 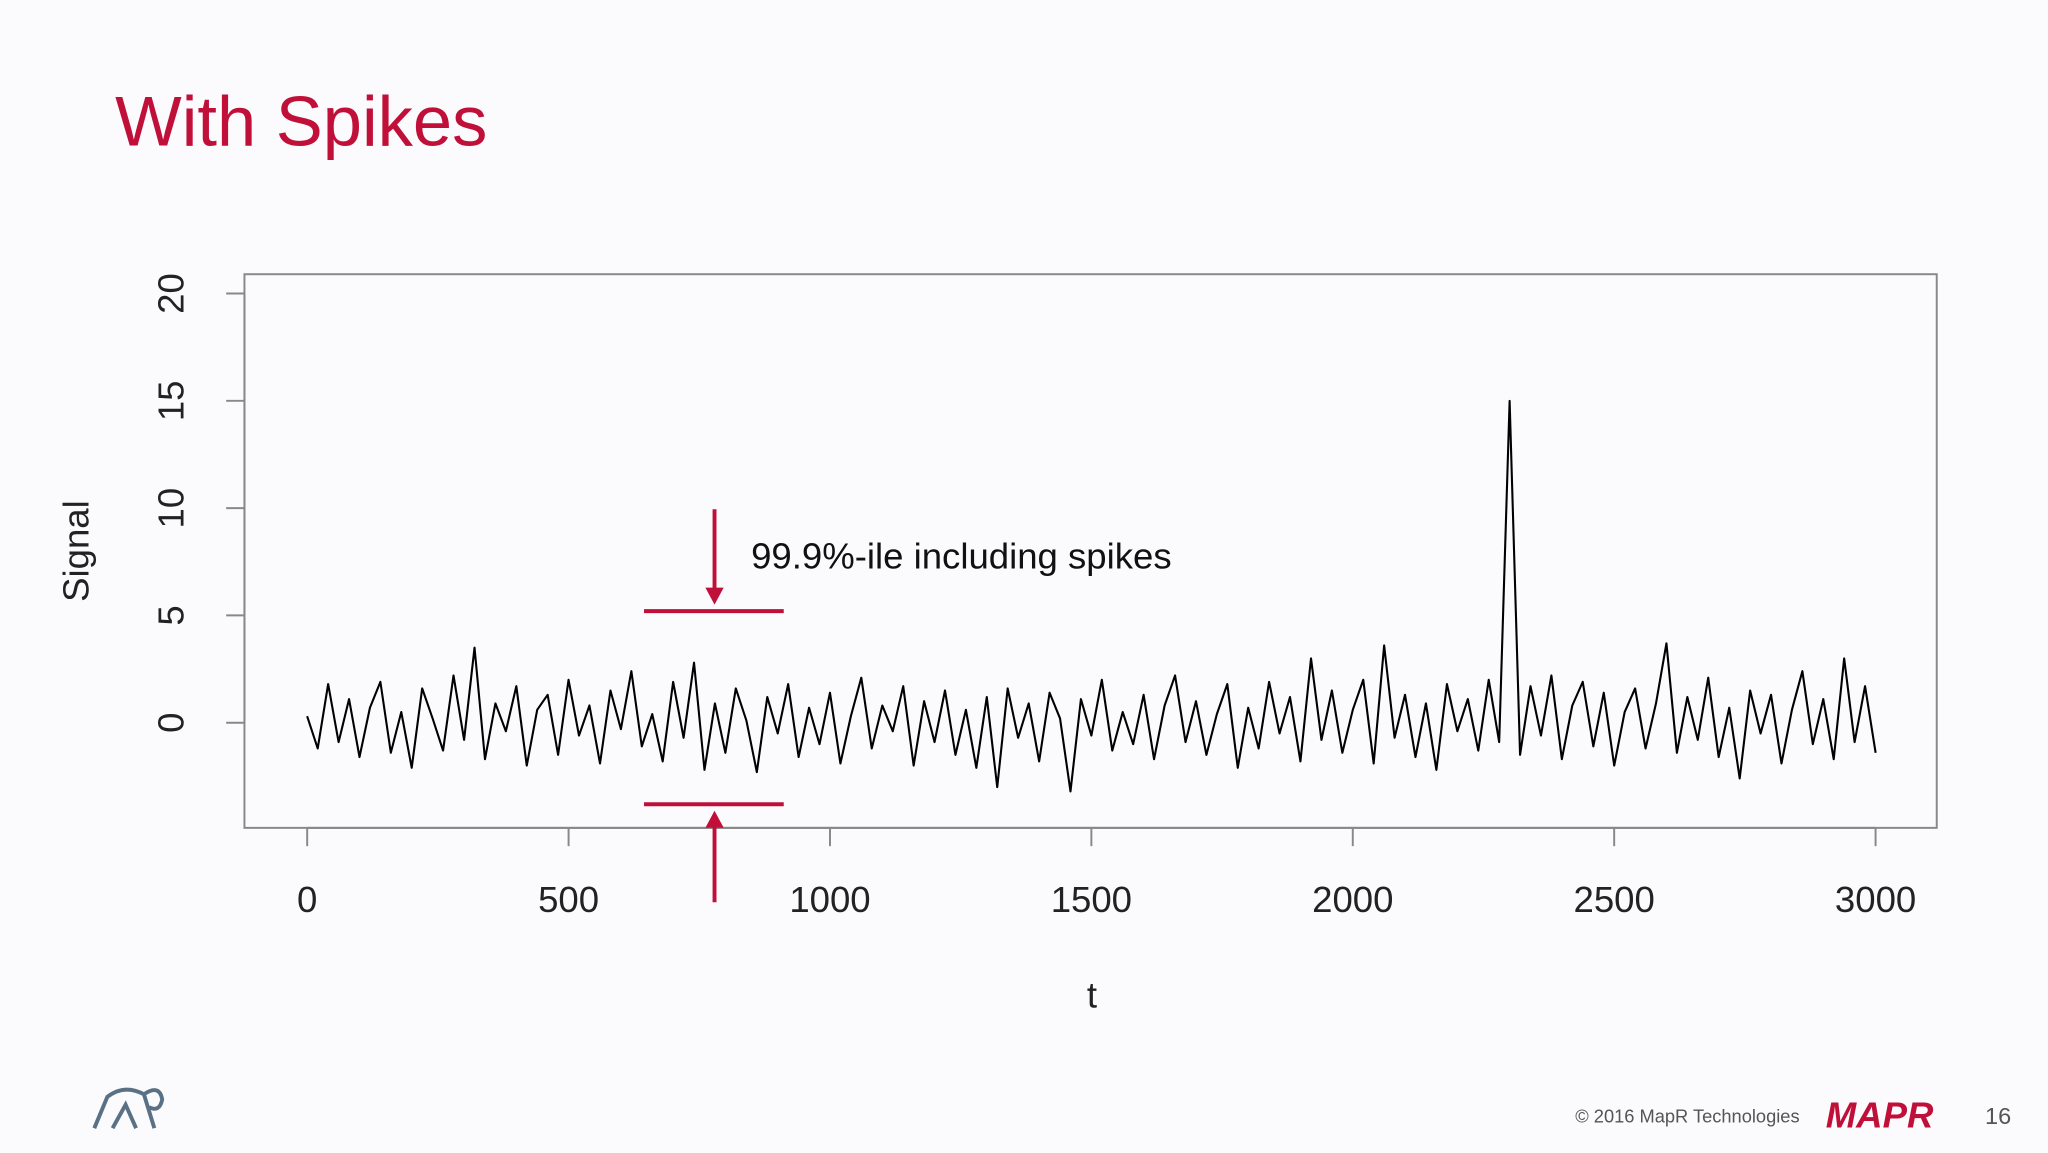 I want to click on y-tick-label: 0, so click(x=171, y=723).